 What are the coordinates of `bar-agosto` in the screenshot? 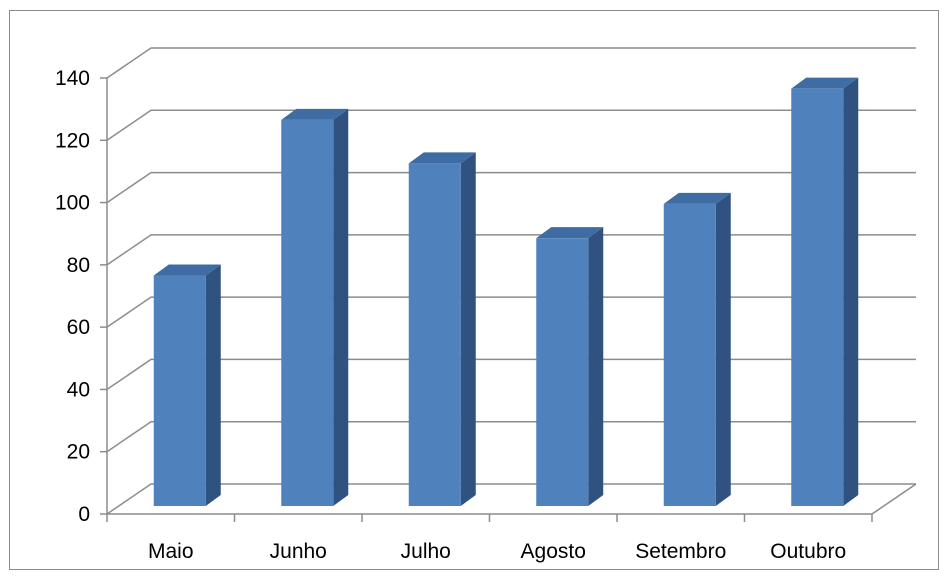 It's located at (570, 366).